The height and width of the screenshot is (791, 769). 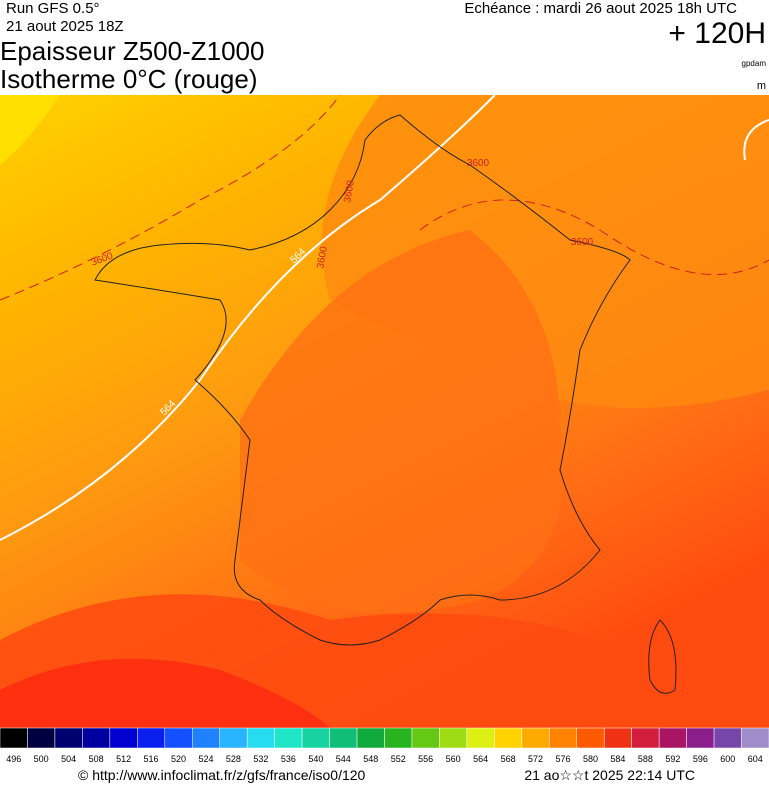 I want to click on colorbar-label: 552, so click(x=398, y=759).